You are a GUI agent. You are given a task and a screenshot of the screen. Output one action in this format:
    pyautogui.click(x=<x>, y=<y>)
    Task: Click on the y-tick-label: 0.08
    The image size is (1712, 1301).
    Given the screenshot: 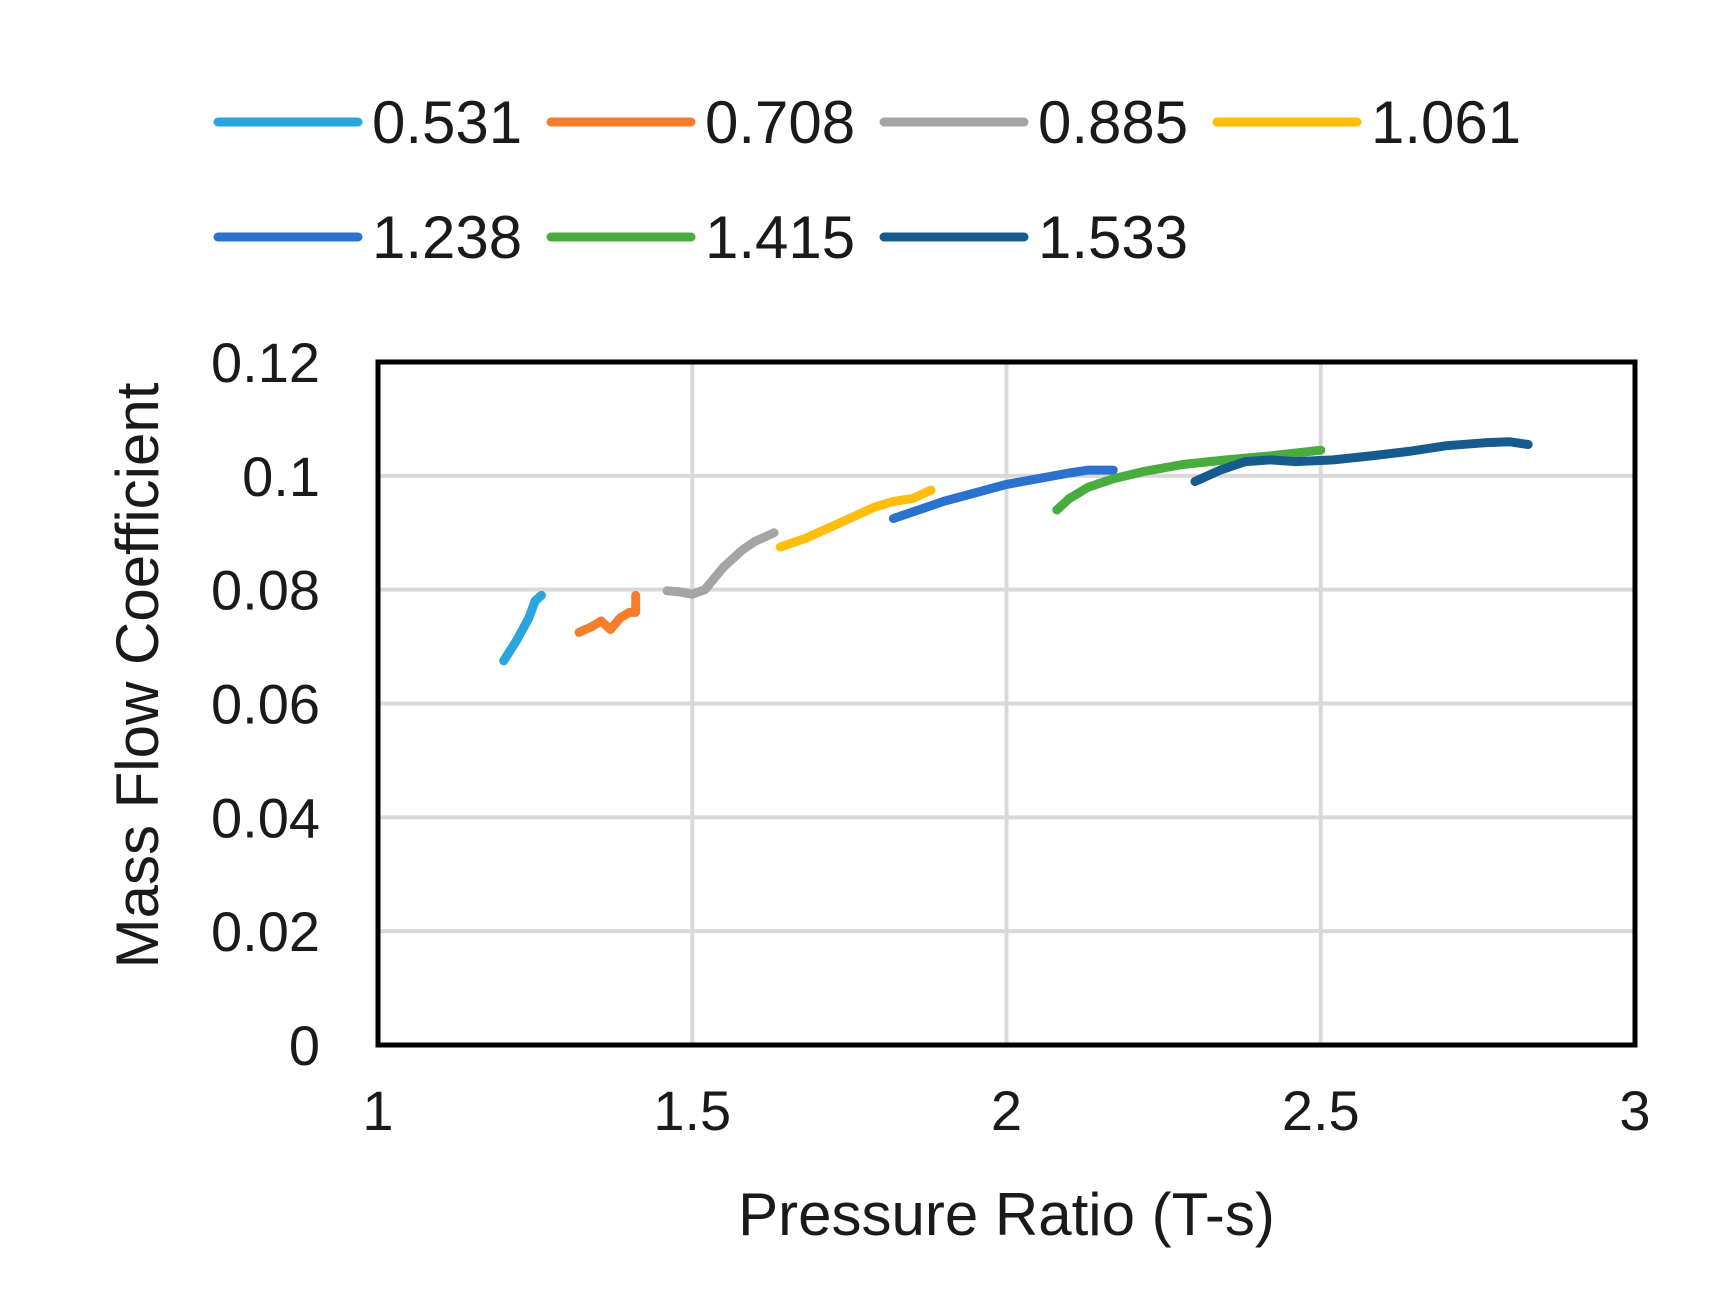 What is the action you would take?
    pyautogui.click(x=265, y=590)
    